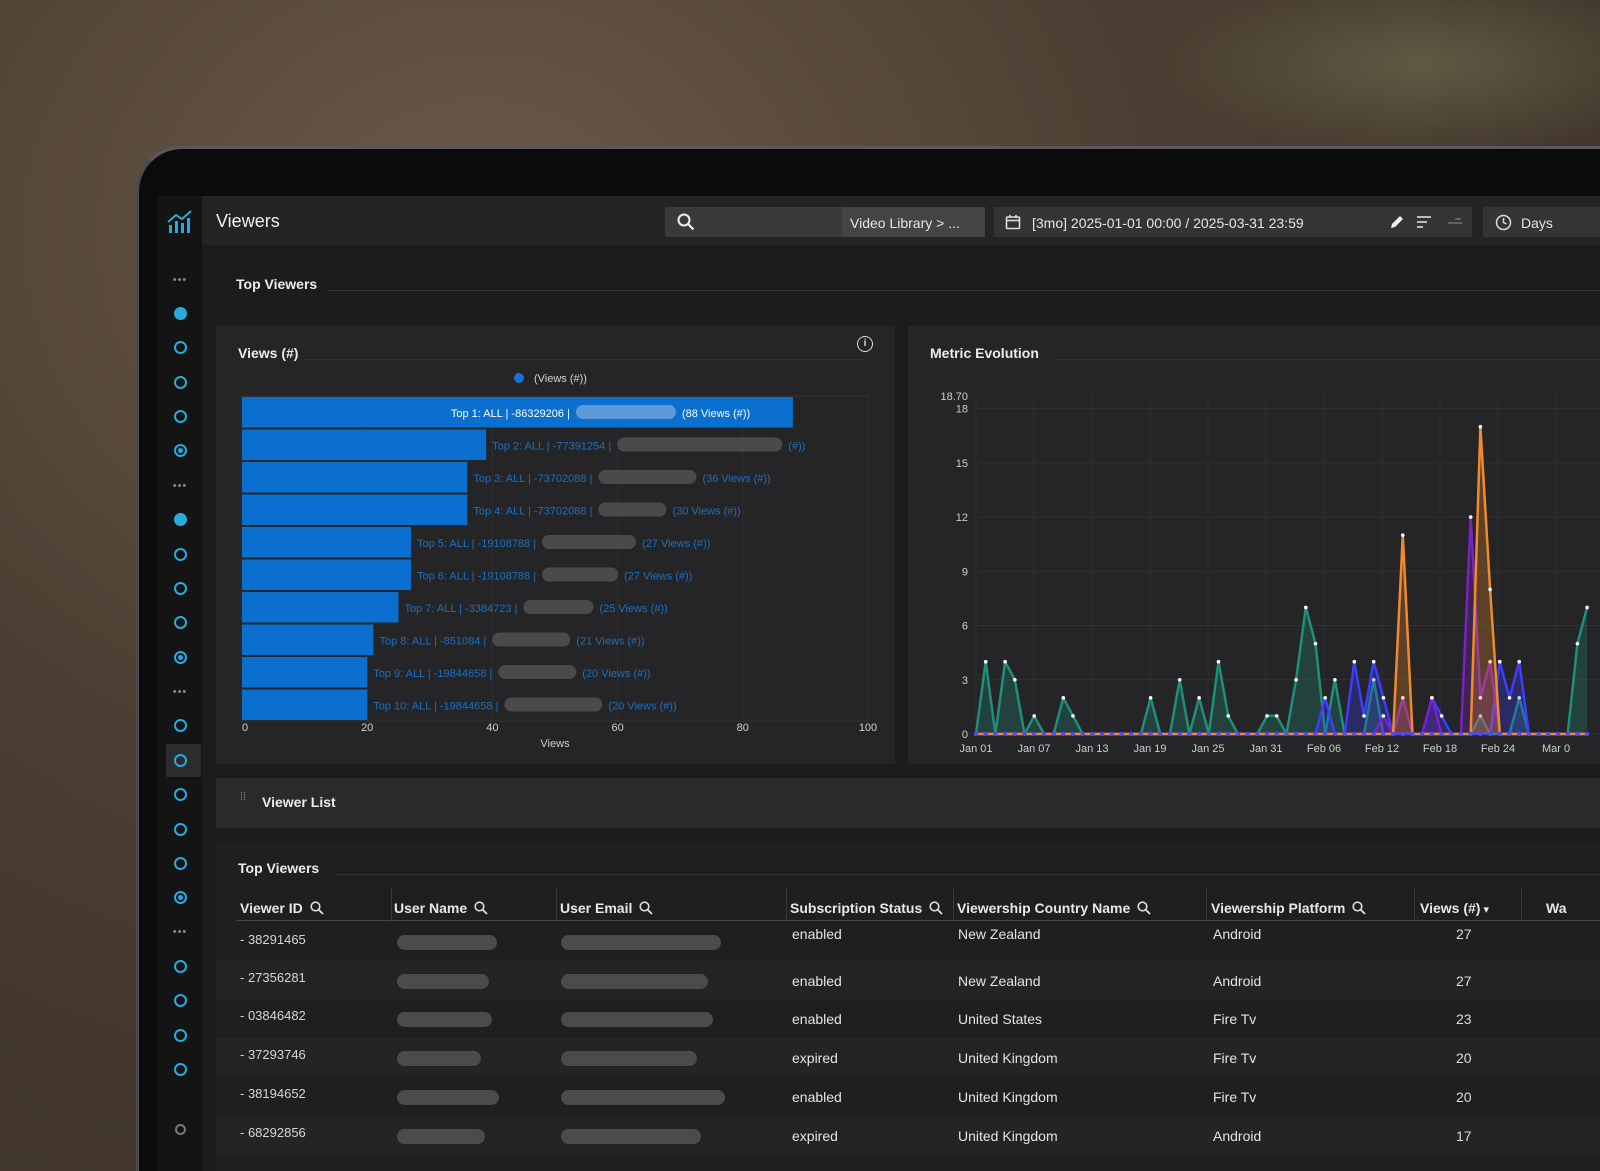 This screenshot has height=1171, width=1600. I want to click on bar-value-label: (20 Views (#)), so click(616, 674).